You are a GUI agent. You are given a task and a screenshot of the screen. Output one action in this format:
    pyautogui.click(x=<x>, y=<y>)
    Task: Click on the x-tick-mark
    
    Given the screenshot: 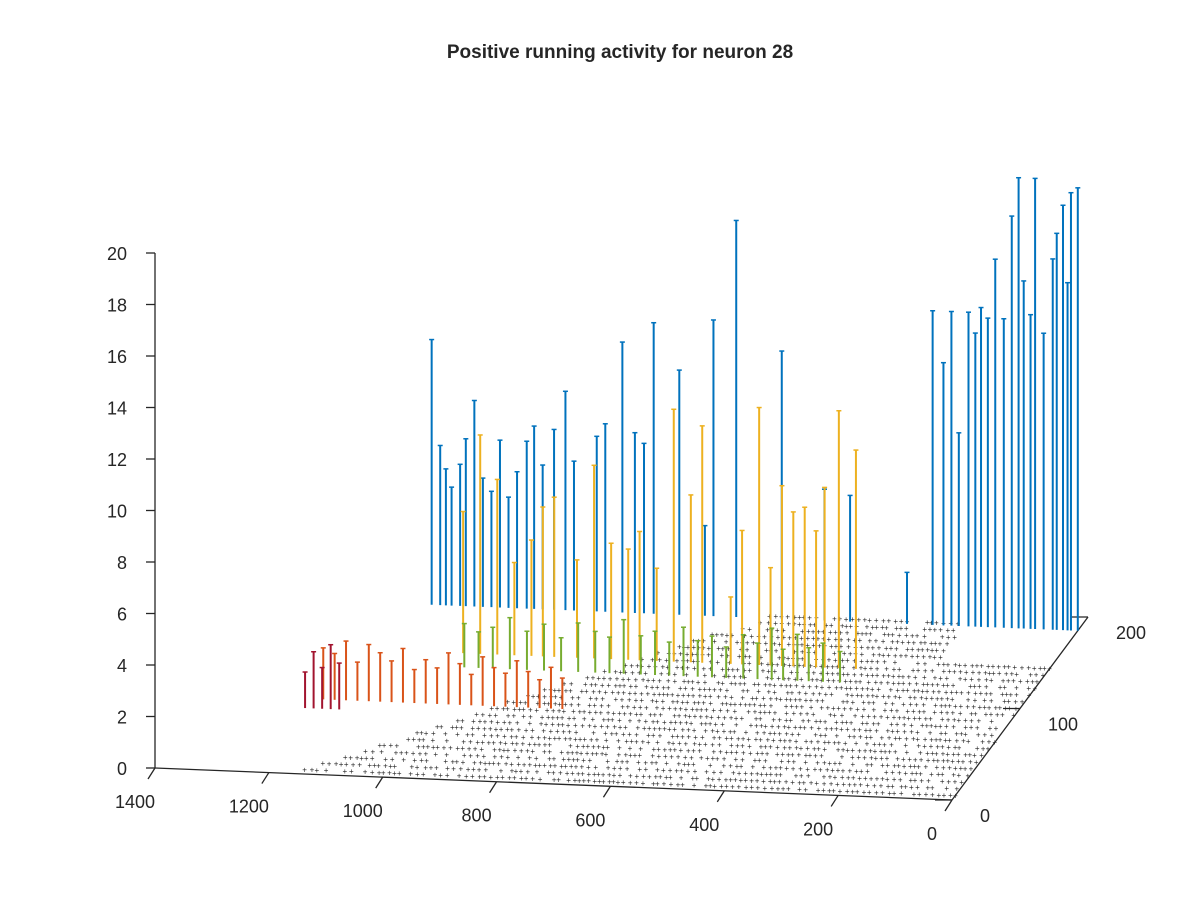 What is the action you would take?
    pyautogui.click(x=606, y=791)
    